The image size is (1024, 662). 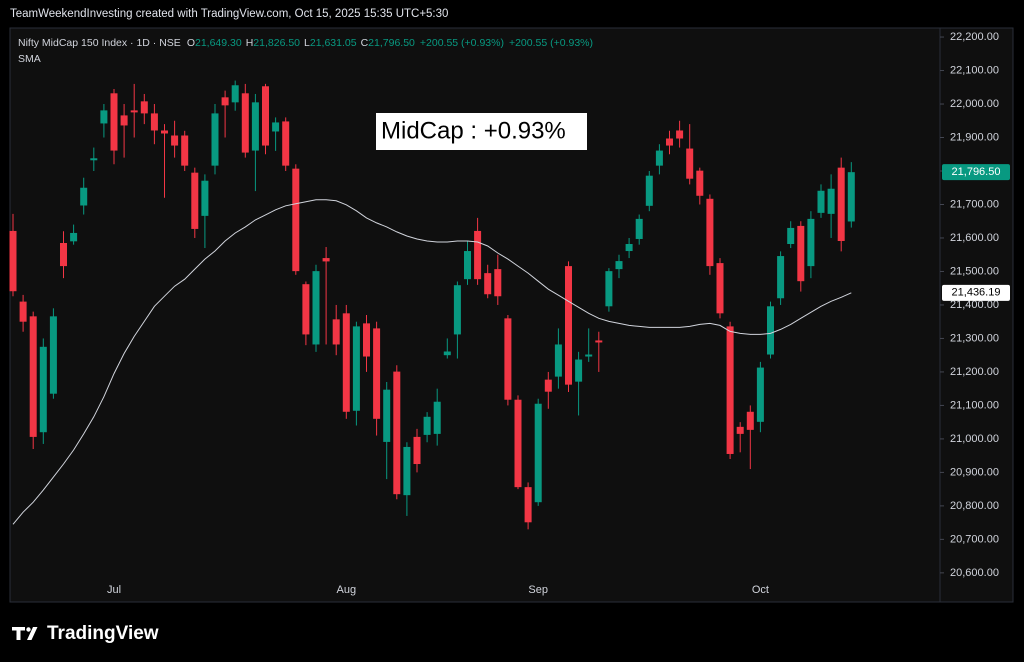 I want to click on x-tick-label: Jul, so click(x=114, y=590).